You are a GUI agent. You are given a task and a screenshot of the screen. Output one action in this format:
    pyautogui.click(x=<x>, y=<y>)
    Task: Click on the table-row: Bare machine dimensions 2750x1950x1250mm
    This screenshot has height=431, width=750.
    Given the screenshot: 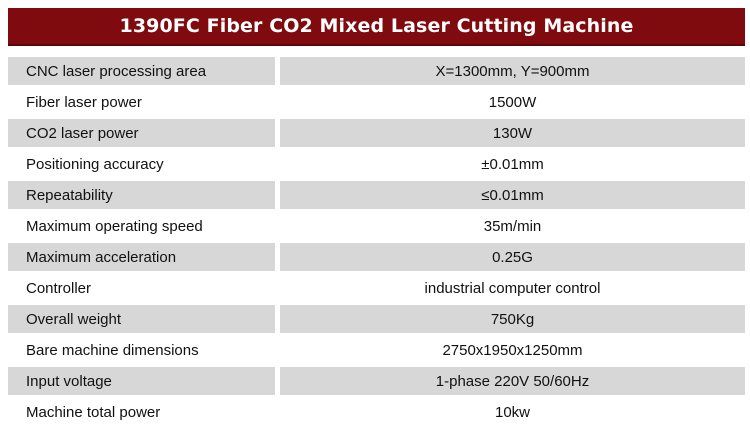 What is the action you would take?
    pyautogui.click(x=376, y=350)
    